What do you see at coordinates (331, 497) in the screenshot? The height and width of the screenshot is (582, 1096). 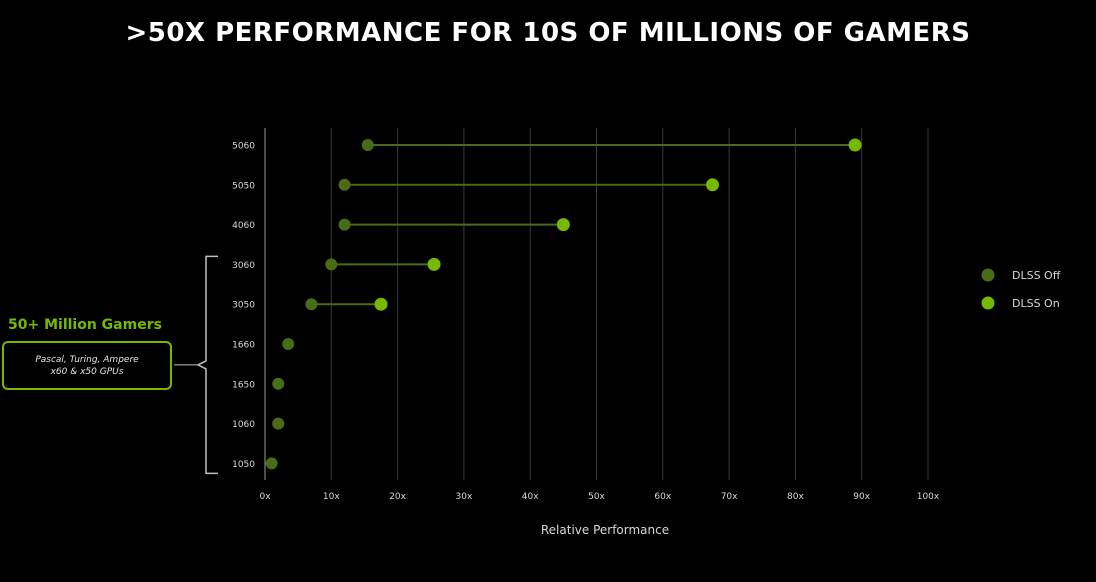 I see `x-tick-label: 10x` at bounding box center [331, 497].